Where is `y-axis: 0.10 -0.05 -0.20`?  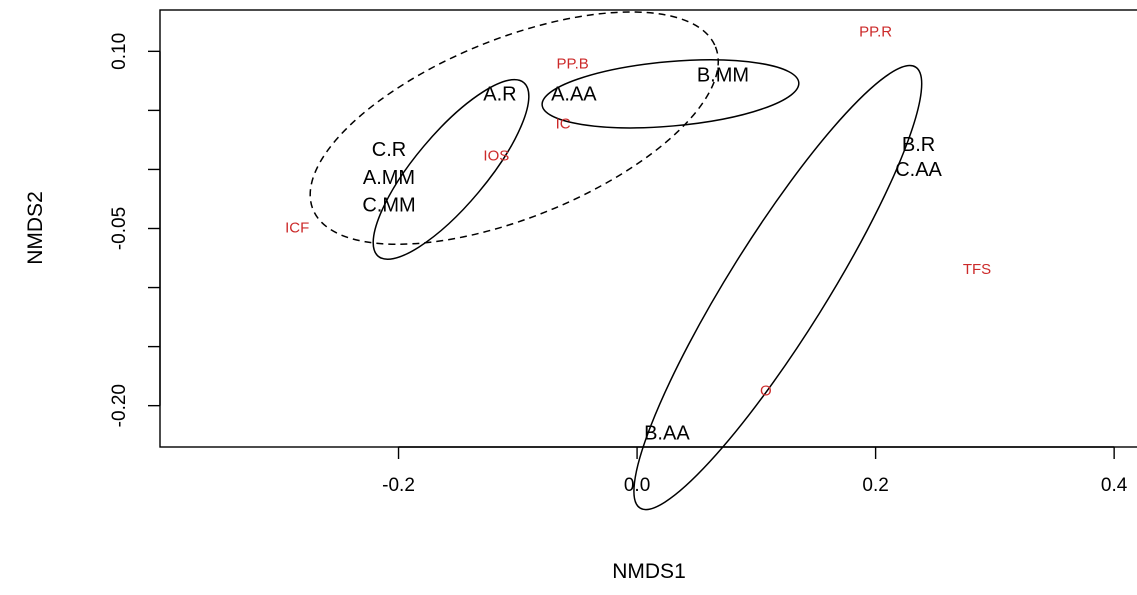
y-axis: 0.10 -0.05 -0.20 is located at coordinates (135, 230).